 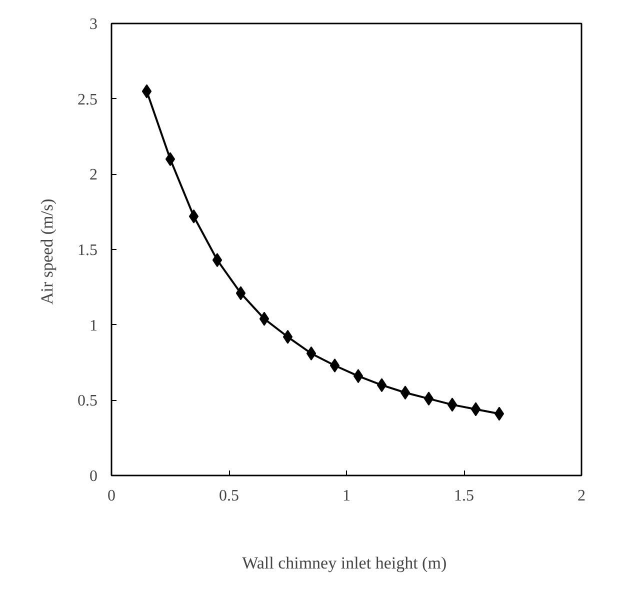 What do you see at coordinates (582, 496) in the screenshot?
I see `x-tick-label: 2` at bounding box center [582, 496].